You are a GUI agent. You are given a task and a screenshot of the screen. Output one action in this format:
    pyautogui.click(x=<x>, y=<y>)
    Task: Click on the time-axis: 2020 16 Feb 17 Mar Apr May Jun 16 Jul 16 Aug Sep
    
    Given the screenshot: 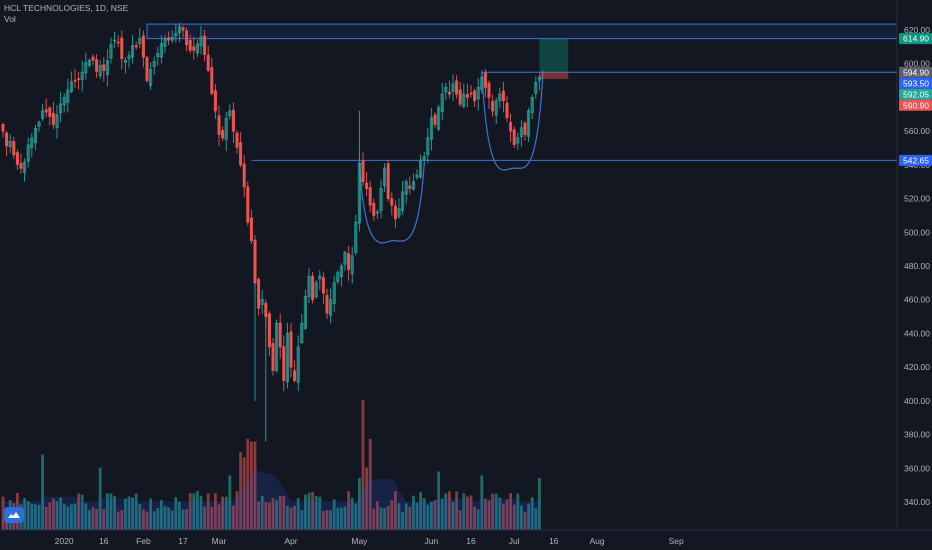 What is the action you would take?
    pyautogui.click(x=466, y=537)
    